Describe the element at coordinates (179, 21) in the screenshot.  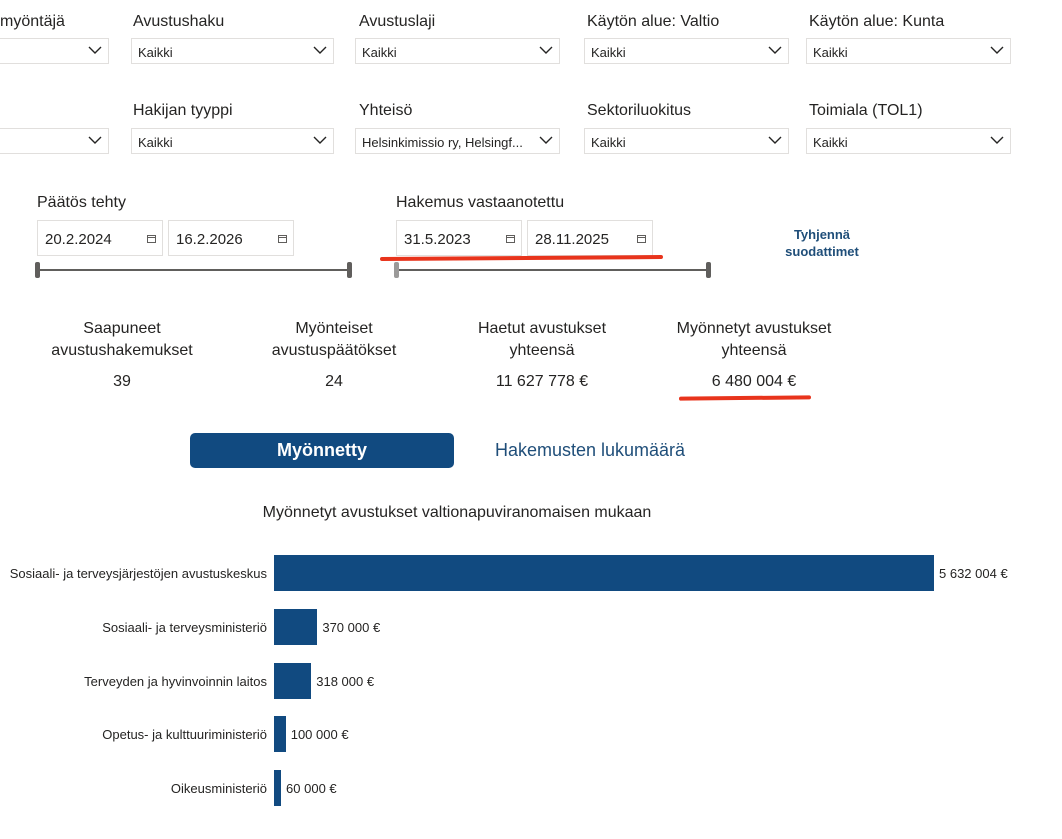
I see `filter-label-grant-call: Avustushaku` at that location.